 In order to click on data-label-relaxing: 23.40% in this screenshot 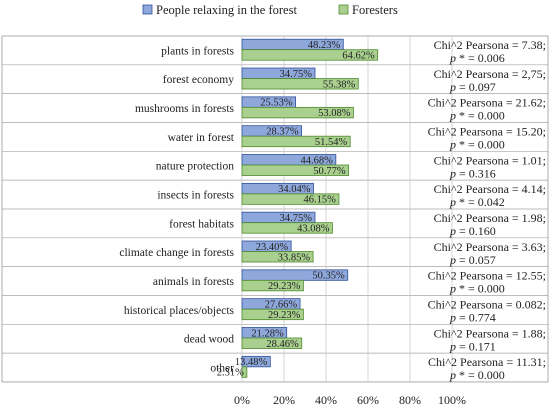, I will do `click(272, 247)`.